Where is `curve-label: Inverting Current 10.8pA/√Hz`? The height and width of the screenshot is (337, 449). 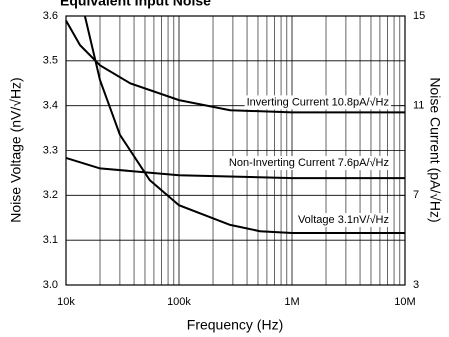
curve-label: Inverting Current 10.8pA/√Hz is located at coordinates (318, 102).